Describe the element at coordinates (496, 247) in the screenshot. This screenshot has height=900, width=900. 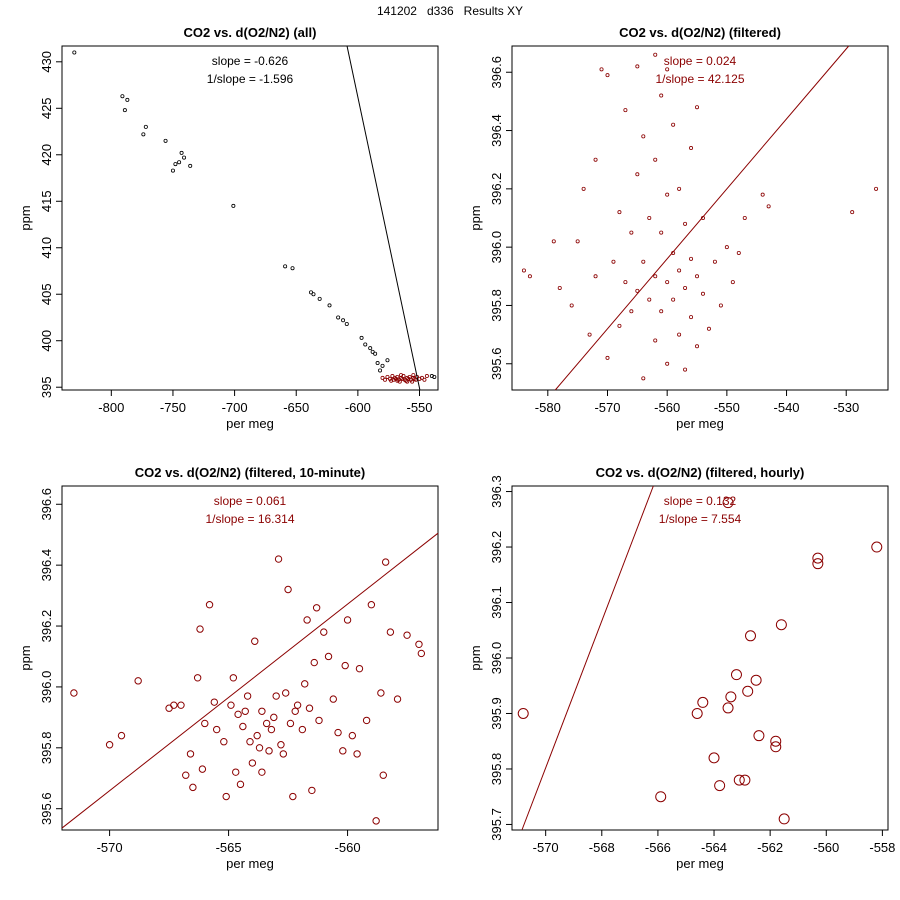
I see `y-tick-label: 396.0` at that location.